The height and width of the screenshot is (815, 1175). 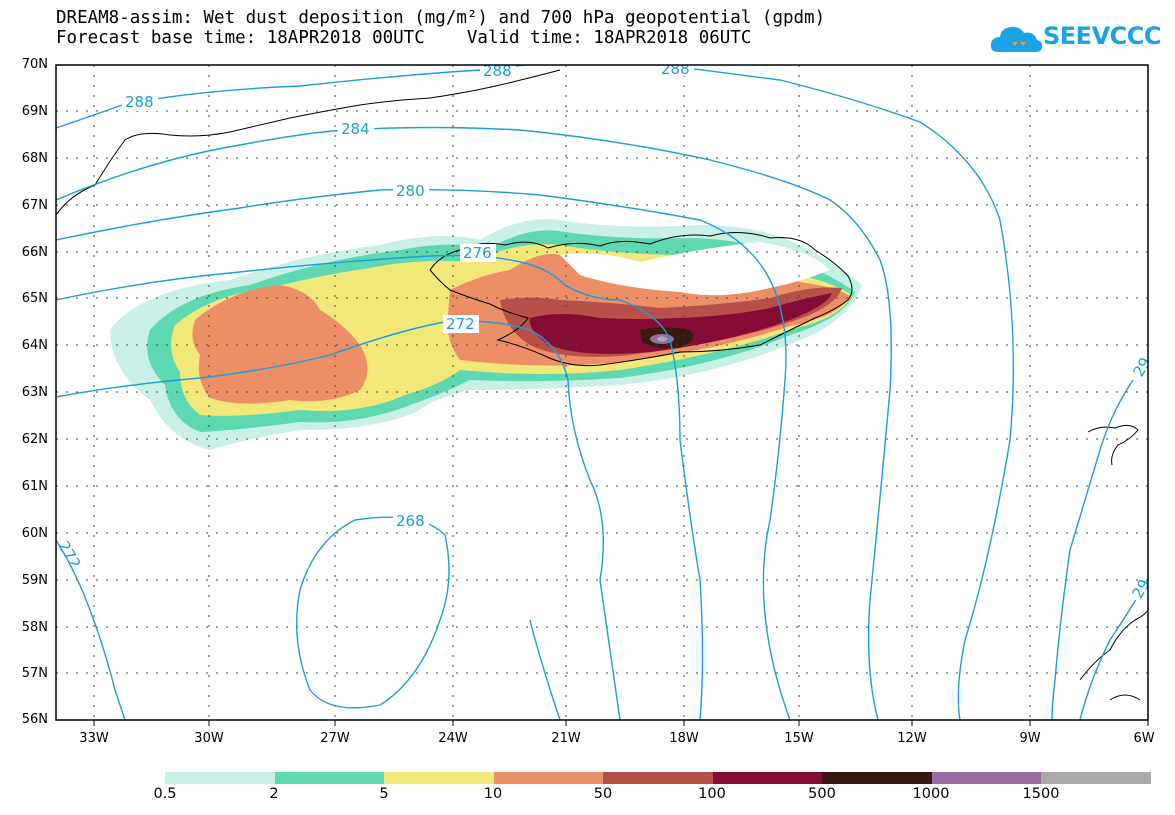 What do you see at coordinates (603, 794) in the screenshot?
I see `colorbar-label: 50` at bounding box center [603, 794].